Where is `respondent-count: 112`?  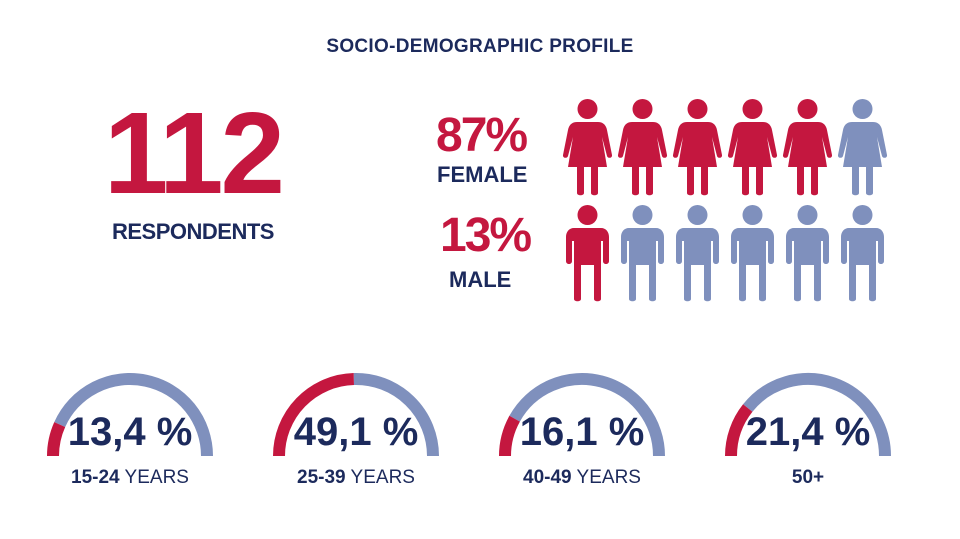
respondent-count: 112 is located at coordinates (194, 153).